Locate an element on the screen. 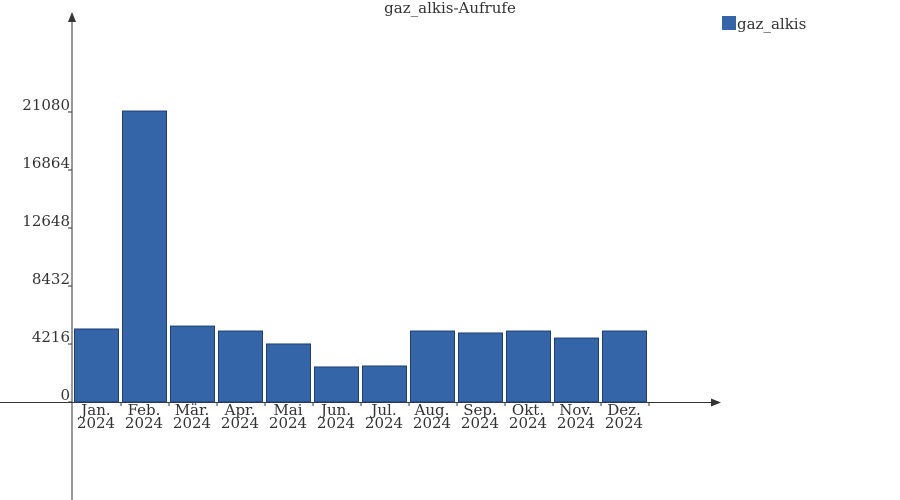 Image resolution: width=900 pixels, height=500 pixels. y-tick-label: 4216 is located at coordinates (51, 337).